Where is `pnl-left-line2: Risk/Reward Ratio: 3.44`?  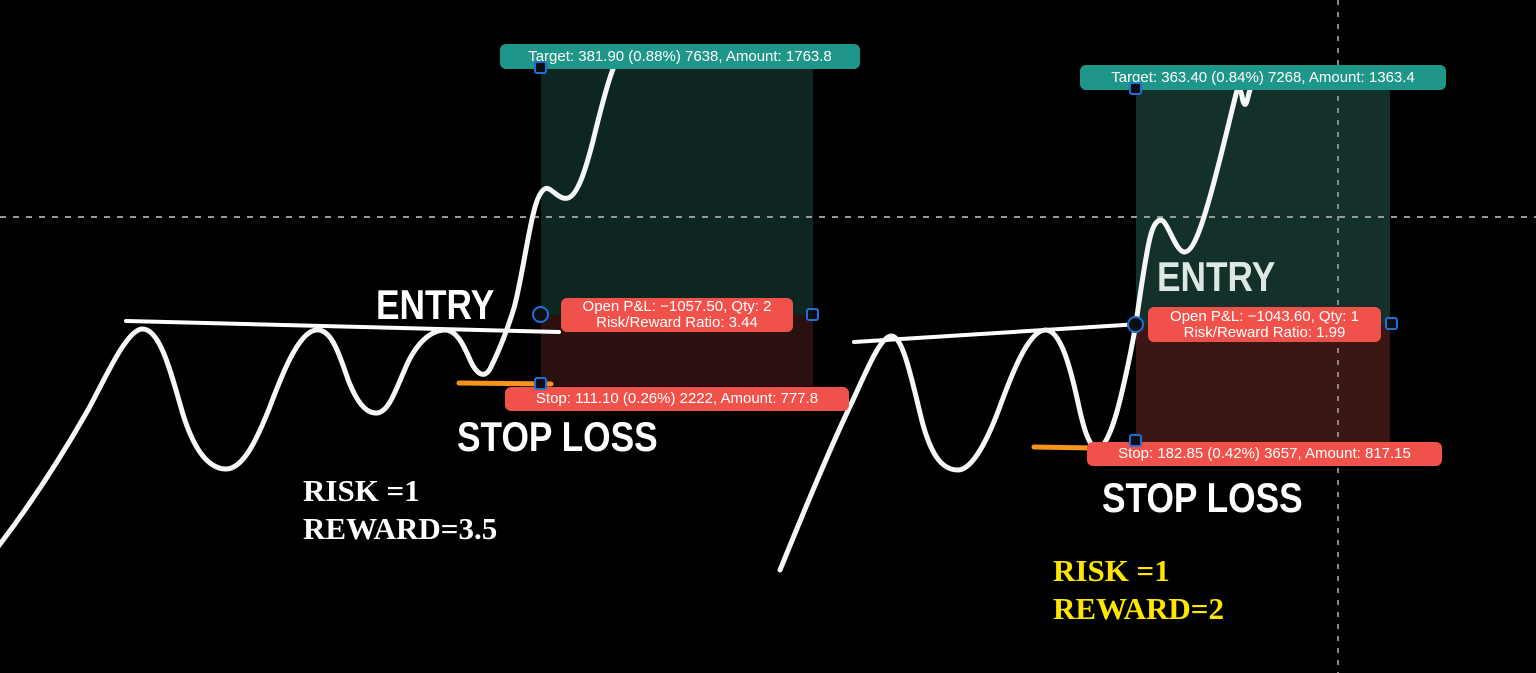 pnl-left-line2: Risk/Reward Ratio: 3.44 is located at coordinates (677, 322).